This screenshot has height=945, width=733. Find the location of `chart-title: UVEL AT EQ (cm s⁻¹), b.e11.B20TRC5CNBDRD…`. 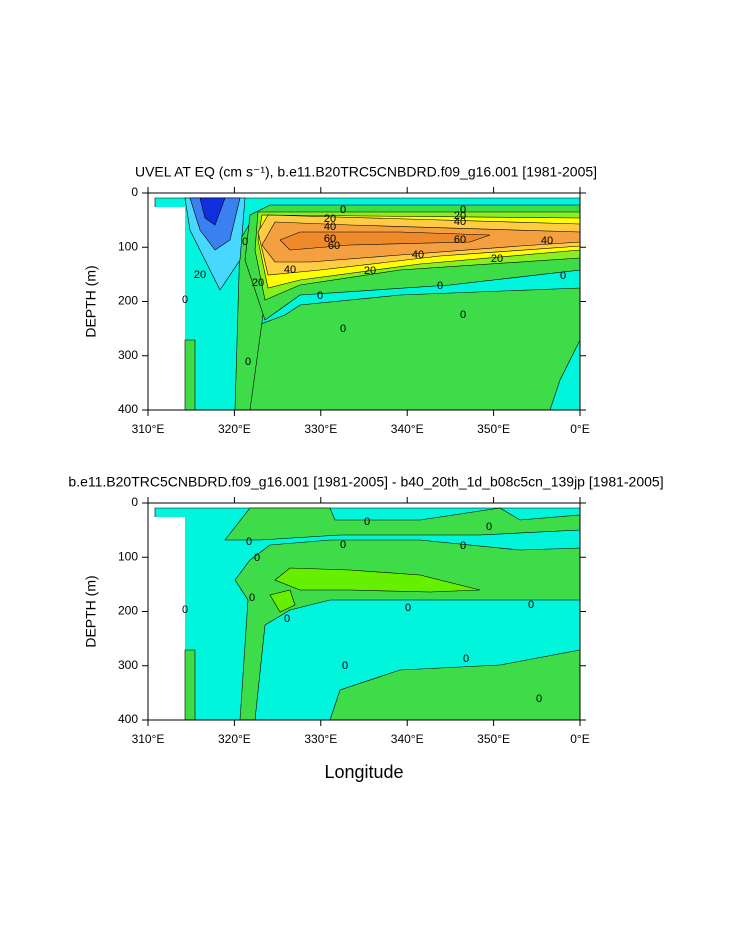

chart-title: UVEL AT EQ (cm s⁻¹), b.e11.B20TRC5CNBDRD… is located at coordinates (366, 172).